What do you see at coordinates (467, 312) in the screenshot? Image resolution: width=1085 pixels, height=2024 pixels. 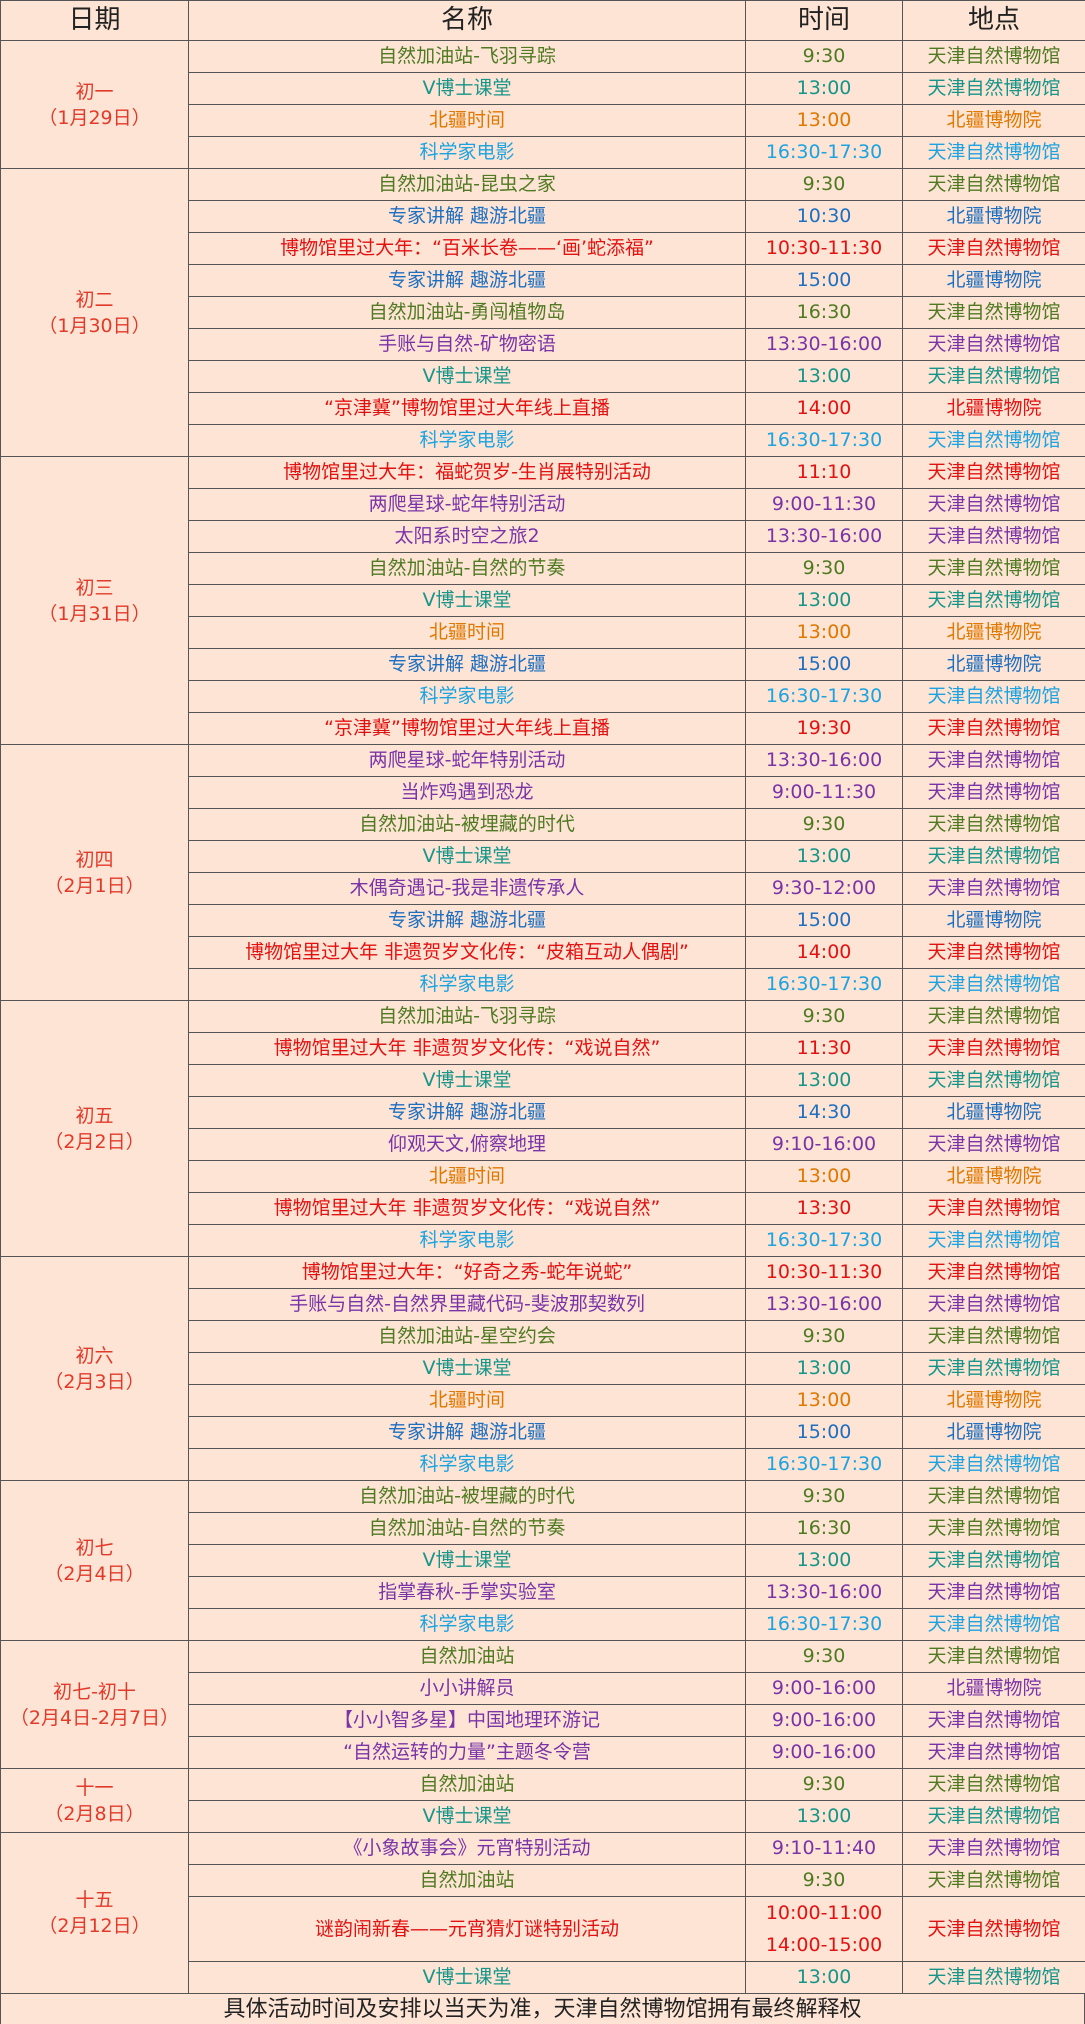 I see `activity-name: 自然加油站-勇闯植物岛` at bounding box center [467, 312].